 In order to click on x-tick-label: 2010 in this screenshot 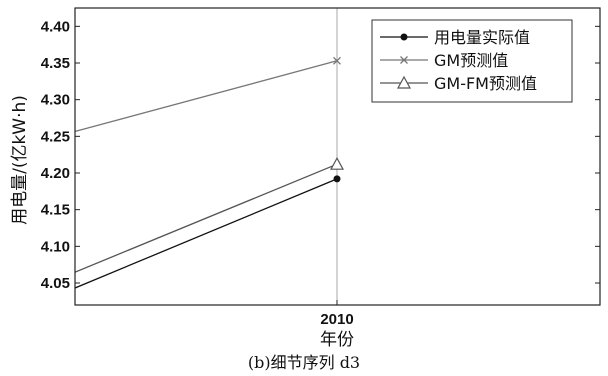, I will do `click(336, 319)`.